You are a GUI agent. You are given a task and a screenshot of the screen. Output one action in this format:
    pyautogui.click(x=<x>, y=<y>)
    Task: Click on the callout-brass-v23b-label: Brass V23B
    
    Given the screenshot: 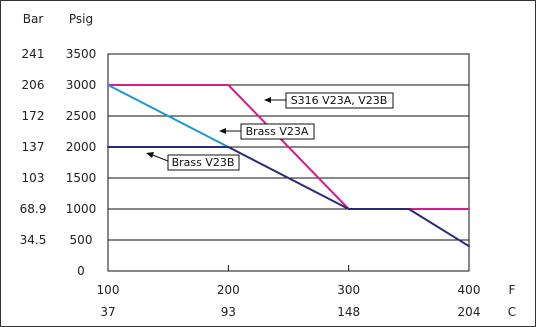 What is the action you would take?
    pyautogui.click(x=203, y=162)
    